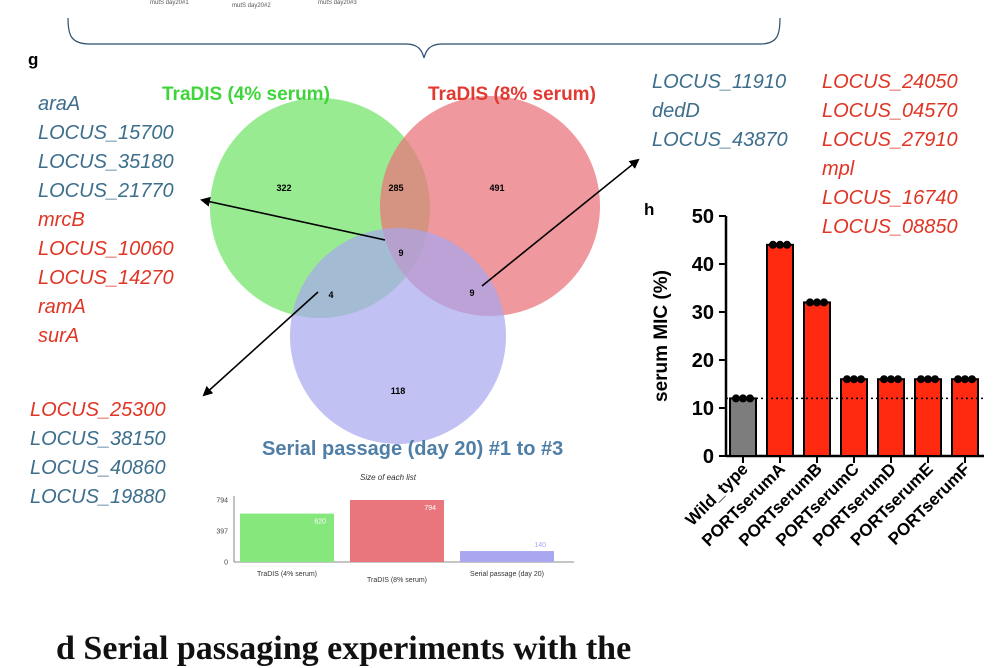 This screenshot has height=668, width=1000. Describe the element at coordinates (471, 293) in the screenshot. I see `venn-count-8-serial: 9` at that location.